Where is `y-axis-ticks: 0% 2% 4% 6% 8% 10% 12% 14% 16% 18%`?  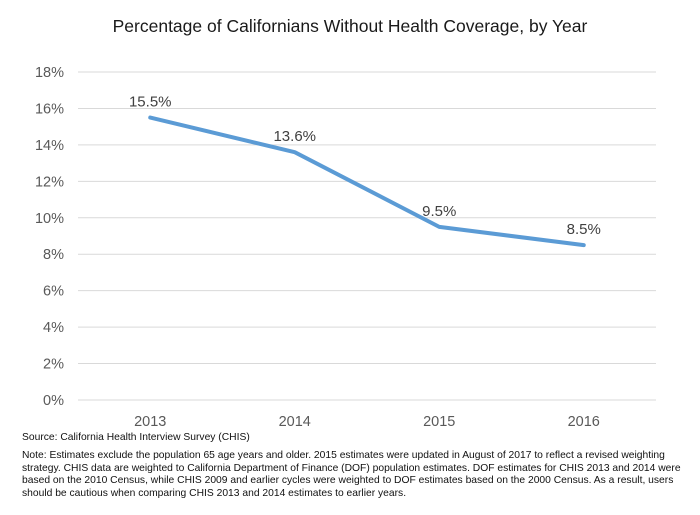 y-axis-ticks: 0% 2% 4% 6% 8% 10% 12% 14% 16% 18% is located at coordinates (49, 237).